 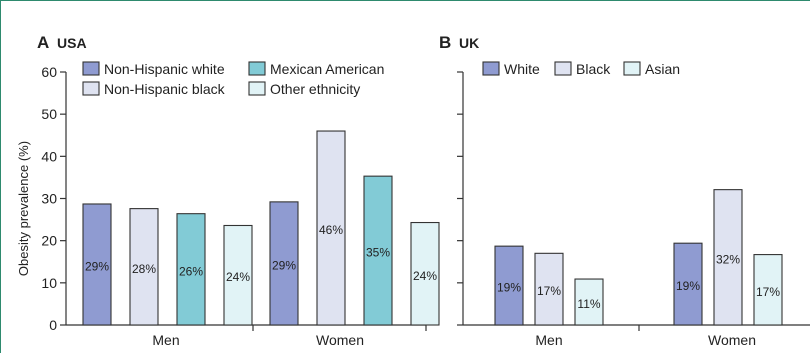 I want to click on panel-a-y-tick-label: 10, so click(x=49, y=283).